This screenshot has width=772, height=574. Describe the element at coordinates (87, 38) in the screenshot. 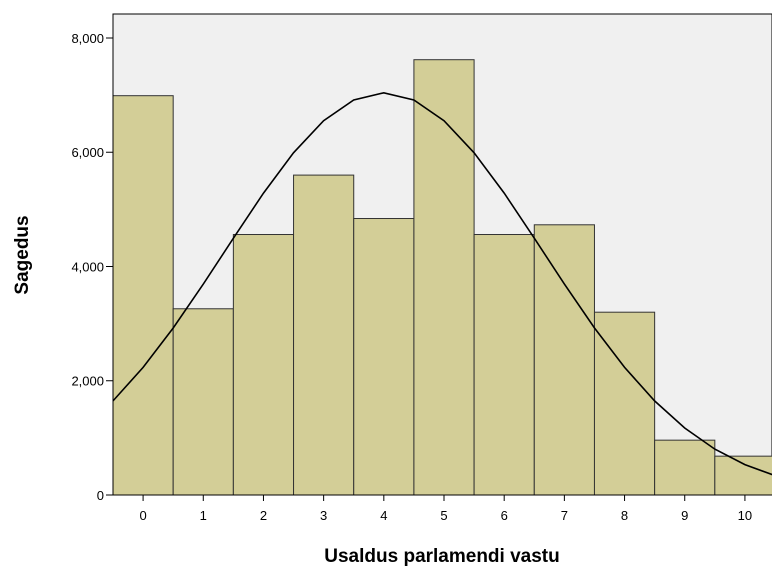

I see `y-tick-label: 8,000` at that location.